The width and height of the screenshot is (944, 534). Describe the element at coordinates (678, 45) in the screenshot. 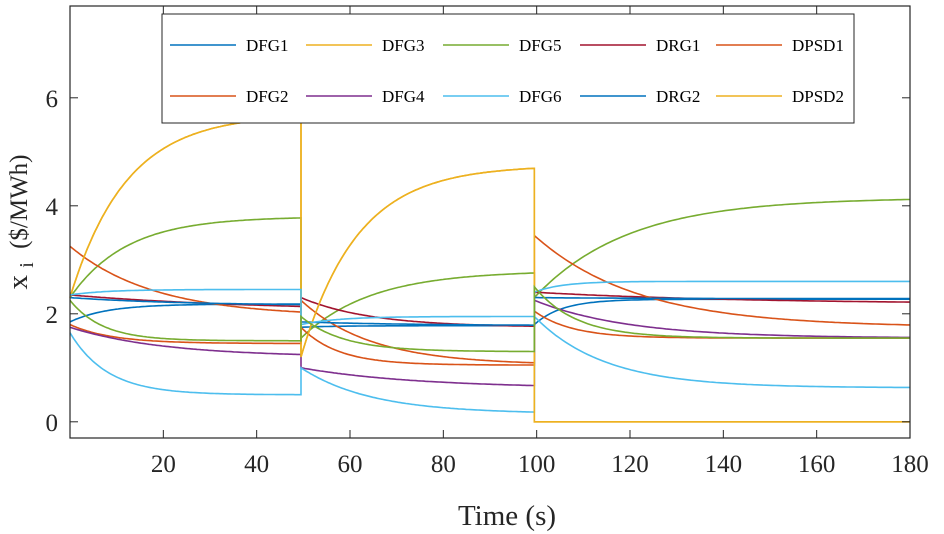

I see `legend-label-drg1: DRG1` at that location.